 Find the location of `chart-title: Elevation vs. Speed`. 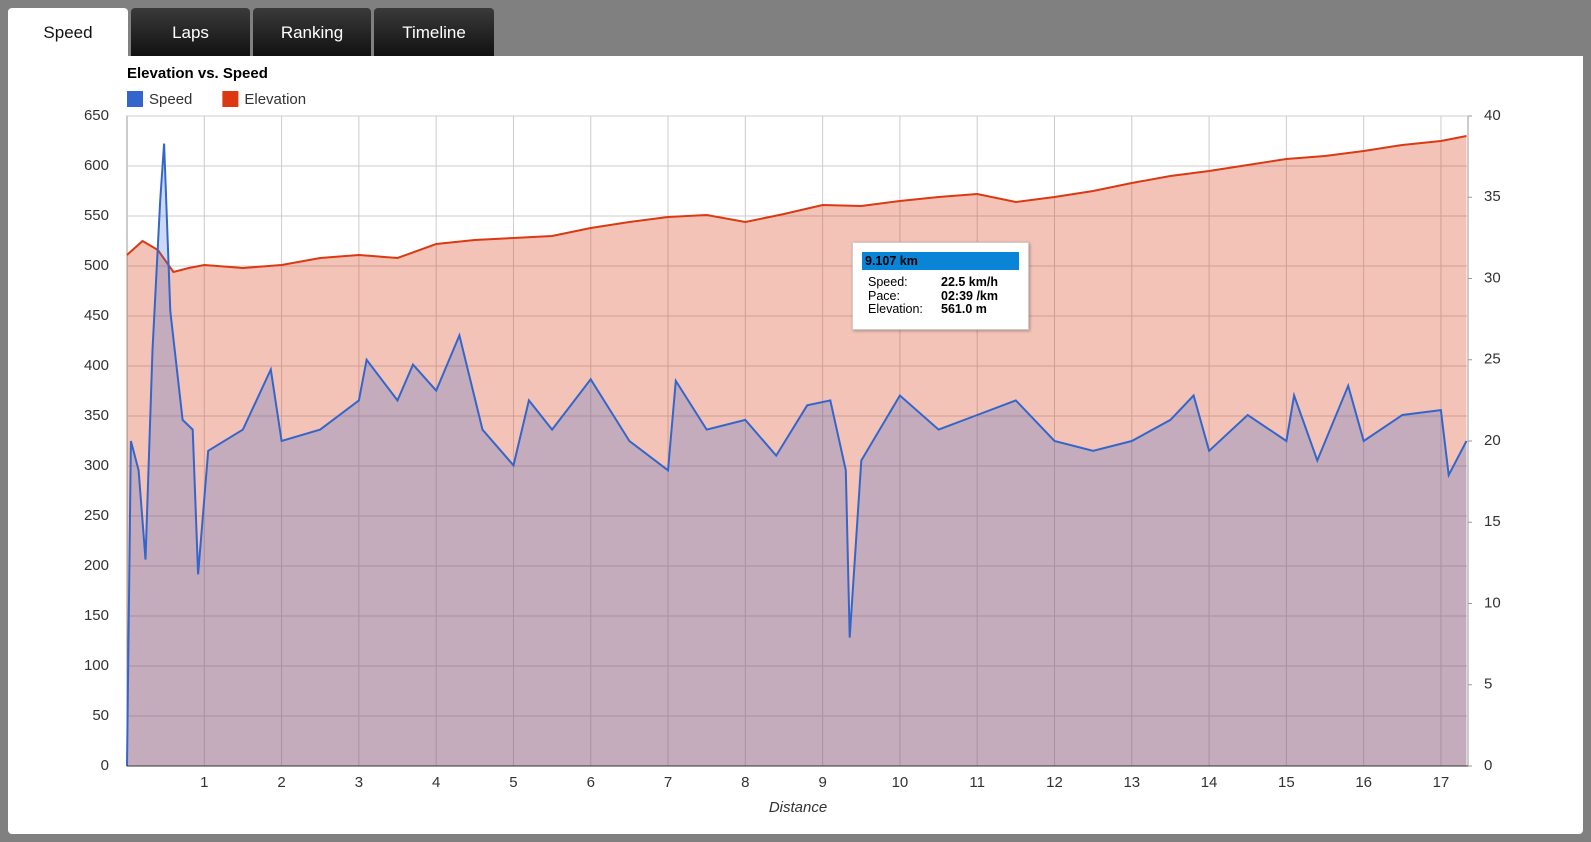

chart-title: Elevation vs. Speed is located at coordinates (197, 73).